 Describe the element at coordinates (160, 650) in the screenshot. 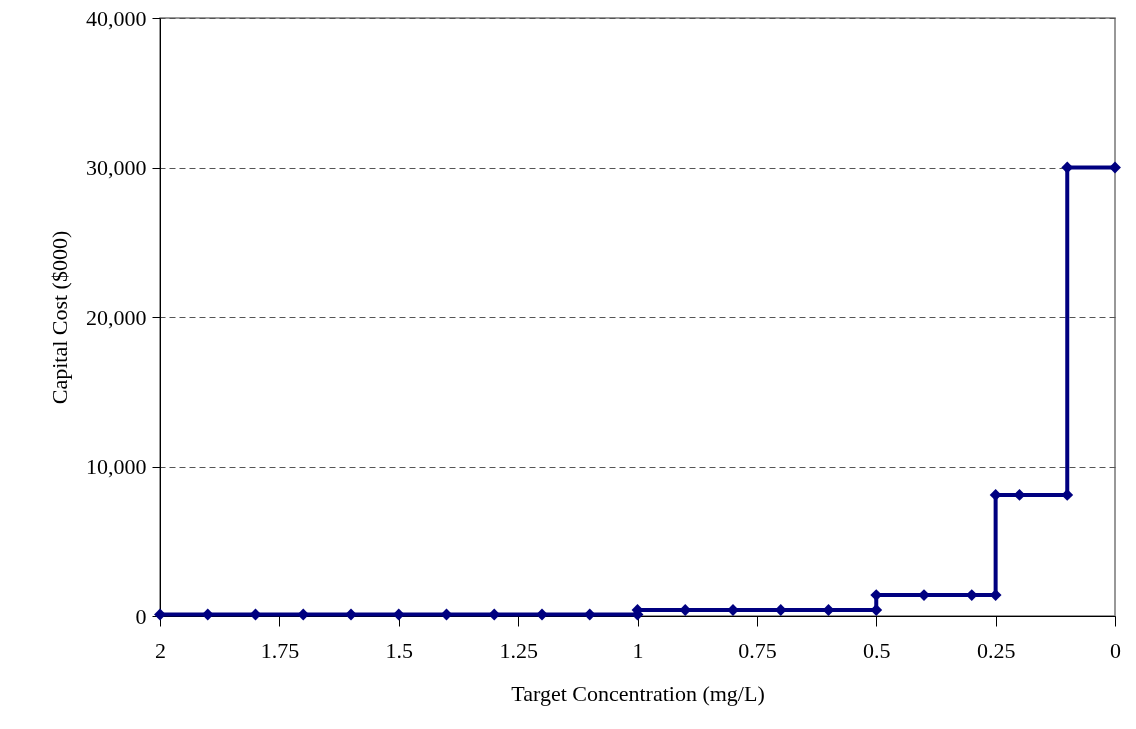

I see `x-tick-label: 2` at that location.